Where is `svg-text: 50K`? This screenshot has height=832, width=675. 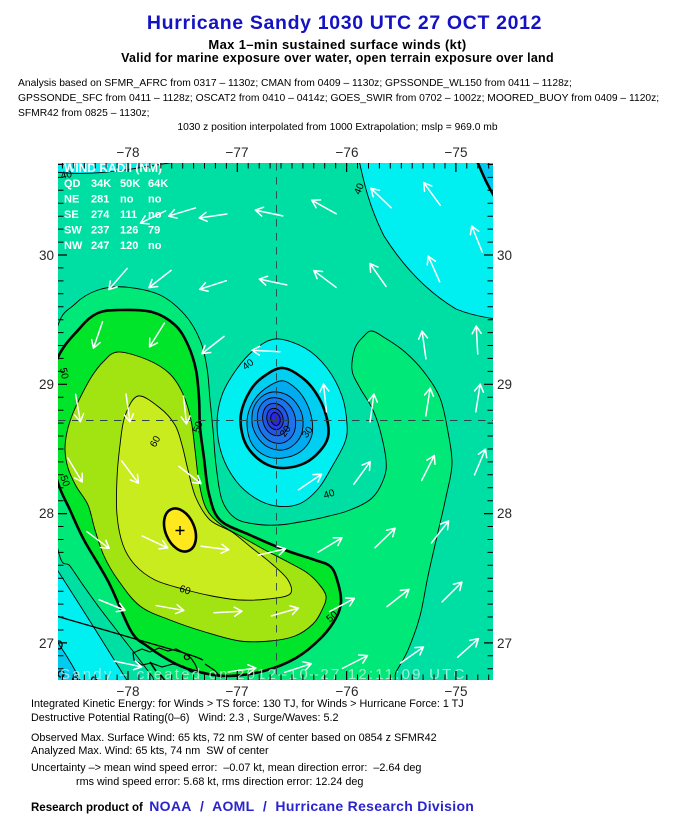
svg-text: 50K is located at coordinates (130, 184).